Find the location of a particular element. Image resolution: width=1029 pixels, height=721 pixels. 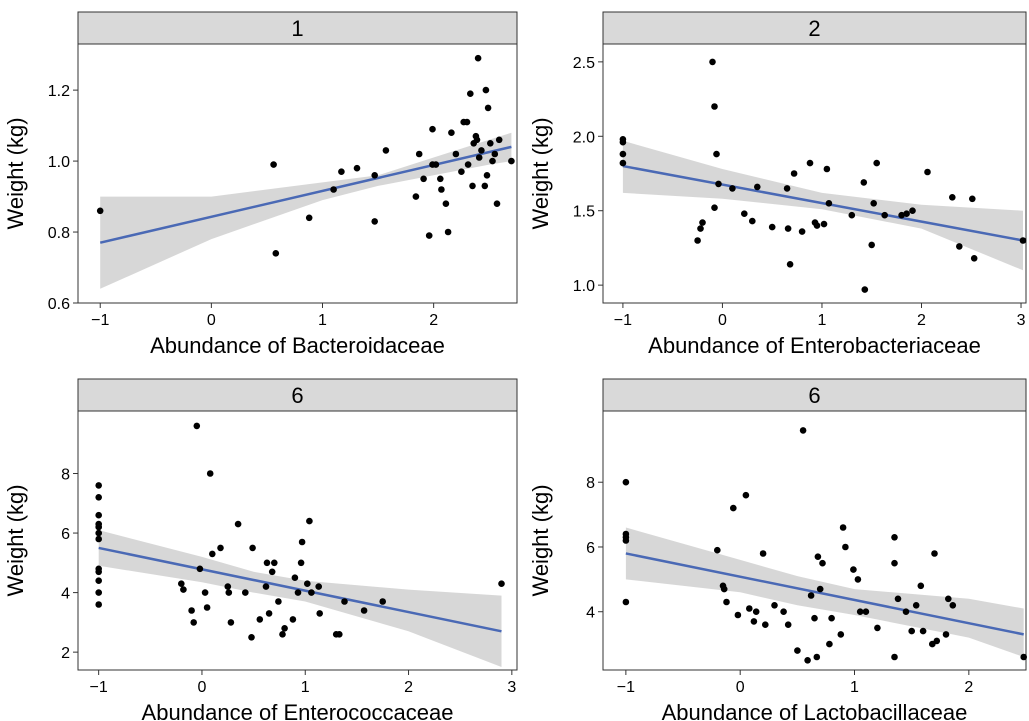

regression-line is located at coordinates (305, 194).